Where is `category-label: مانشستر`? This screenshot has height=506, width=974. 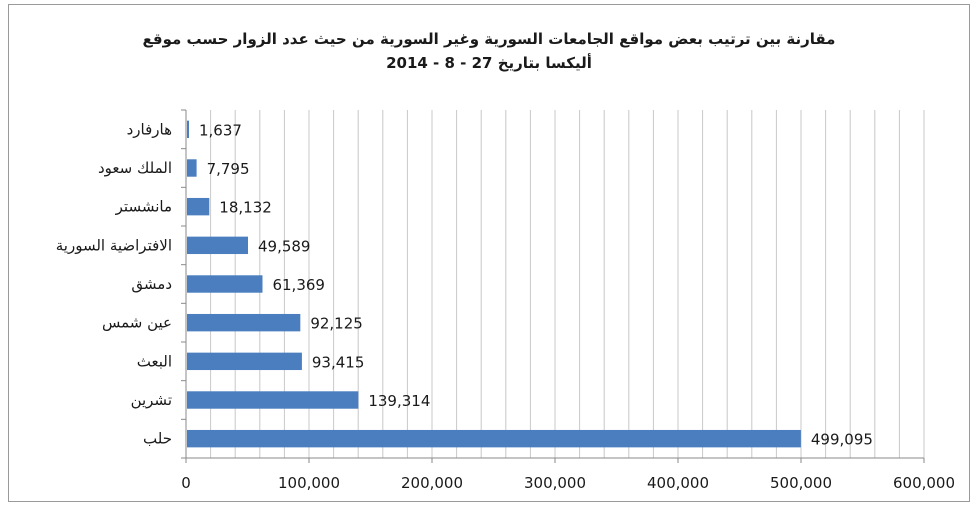
category-label: مانشستر is located at coordinates (143, 207).